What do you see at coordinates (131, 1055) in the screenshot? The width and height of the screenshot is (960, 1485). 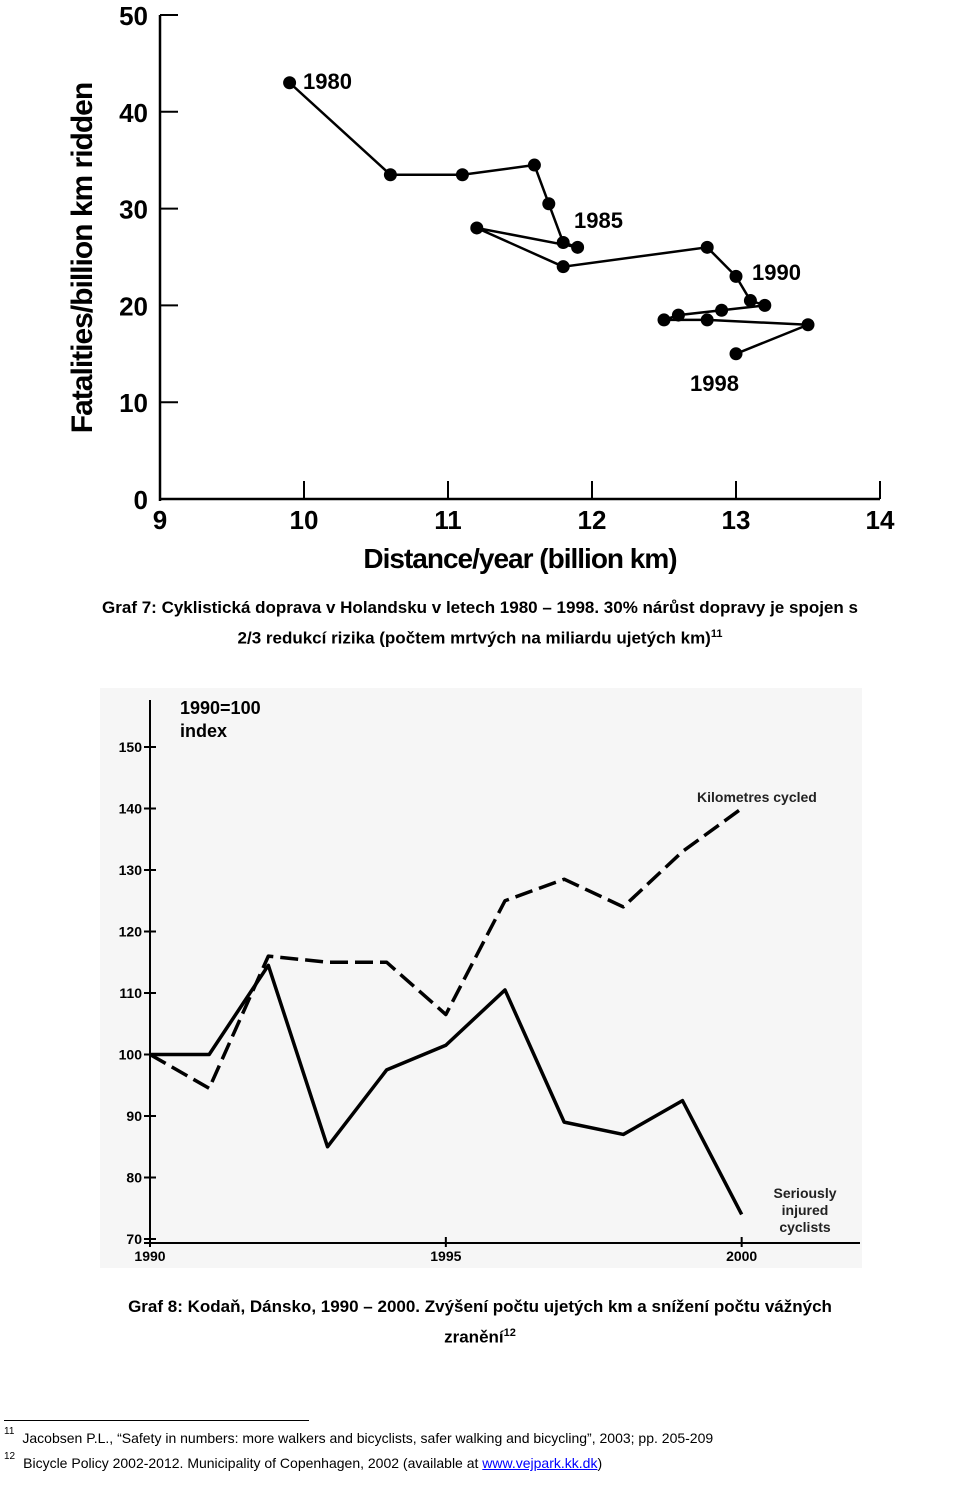 I see `chart2-y-tick-label: 100` at bounding box center [131, 1055].